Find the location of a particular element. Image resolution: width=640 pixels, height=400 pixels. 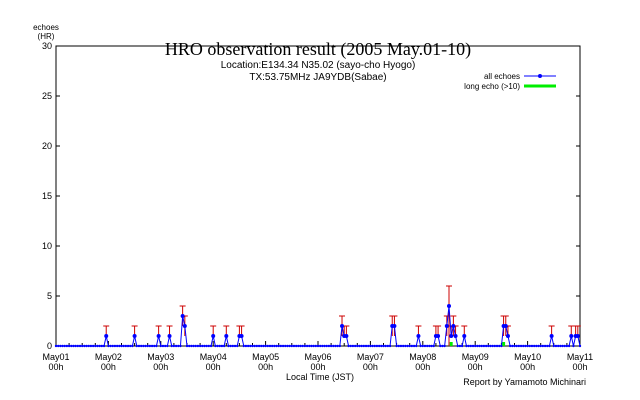

all-echoes-point-h127 is located at coordinates (333, 346).